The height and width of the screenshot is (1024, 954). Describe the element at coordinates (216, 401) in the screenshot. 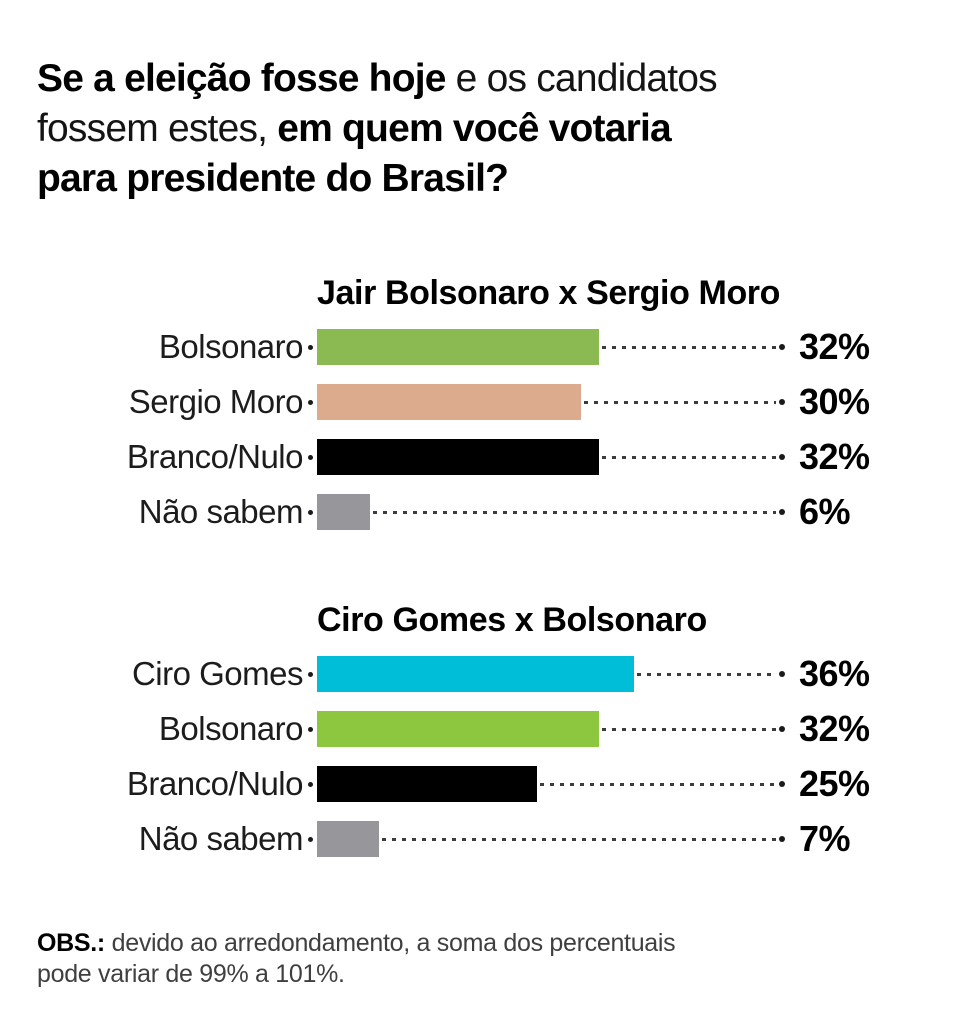

I see `category-label: Sergio Moro` at that location.